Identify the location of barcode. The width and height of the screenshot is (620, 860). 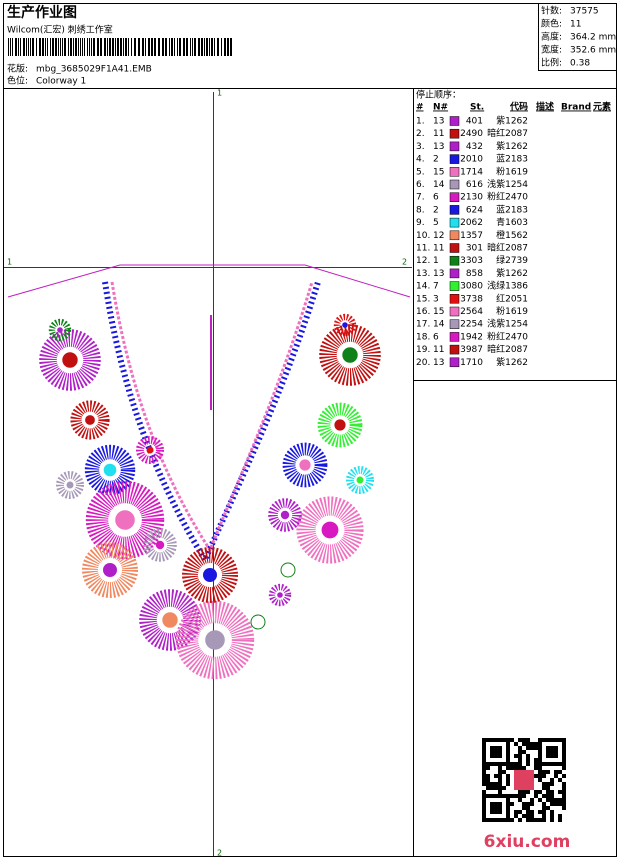
(120, 47).